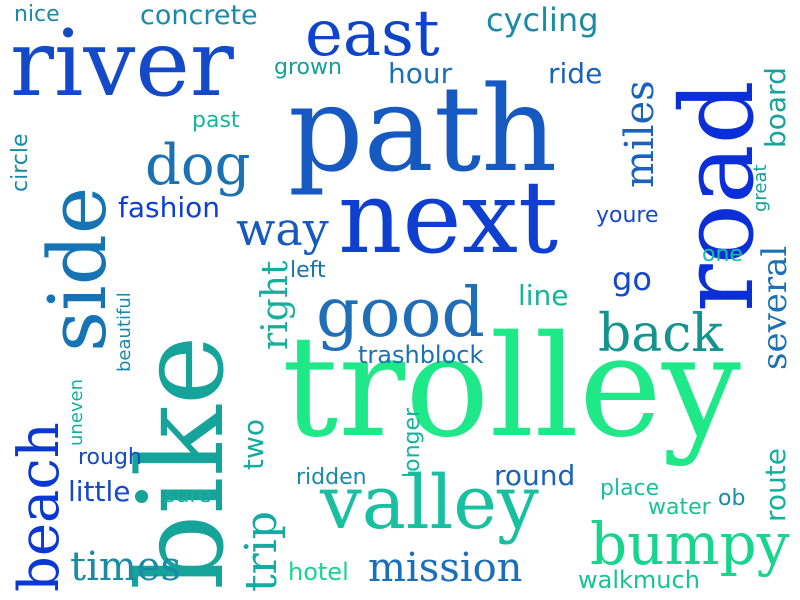  Describe the element at coordinates (188, 495) in the screenshot. I see `word-sure: sure` at that location.